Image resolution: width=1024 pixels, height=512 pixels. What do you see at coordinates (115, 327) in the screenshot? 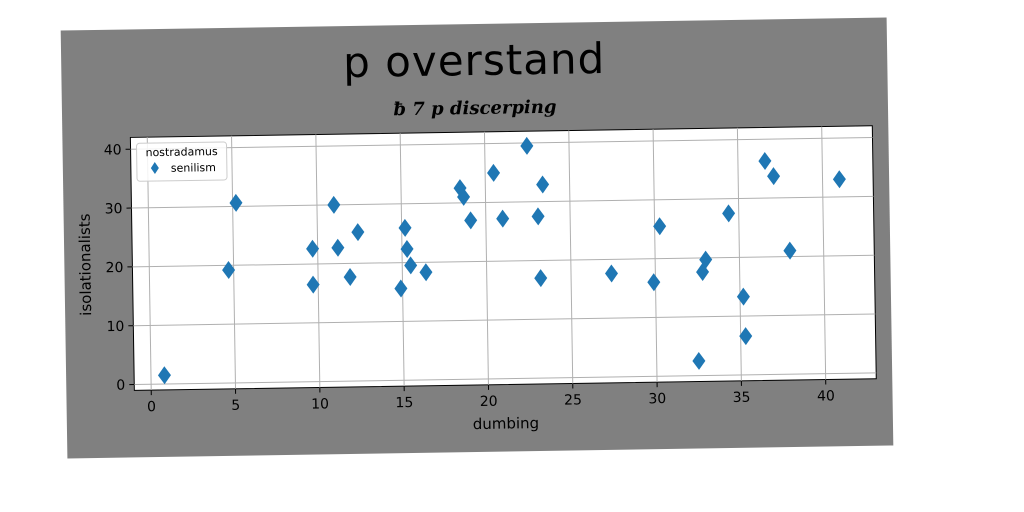
I see `y-tick-label: 10` at bounding box center [115, 327].